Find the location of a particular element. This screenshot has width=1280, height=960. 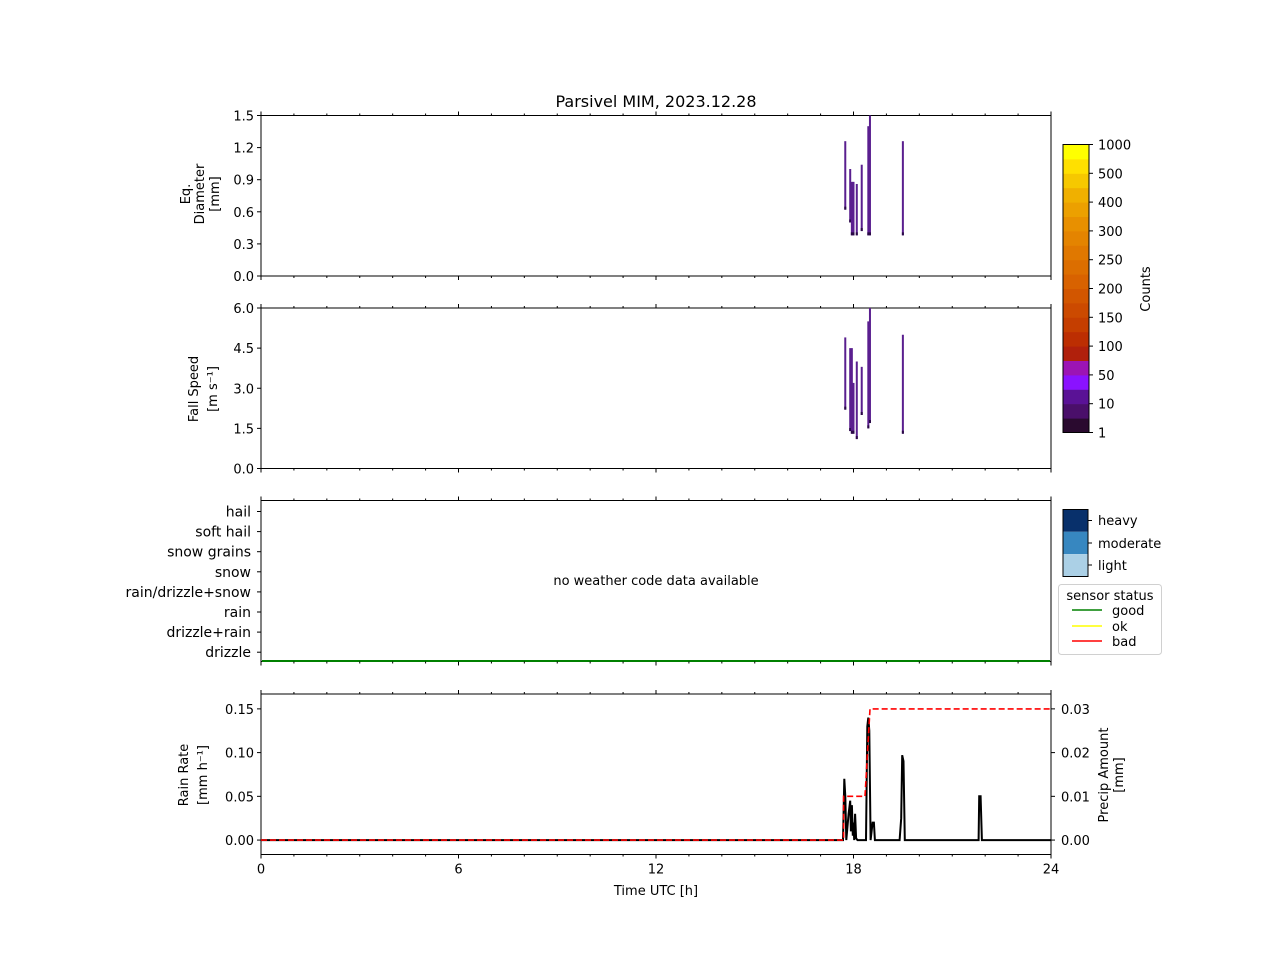

precip-amount-y-tick-label: 0.01 is located at coordinates (1075, 797).